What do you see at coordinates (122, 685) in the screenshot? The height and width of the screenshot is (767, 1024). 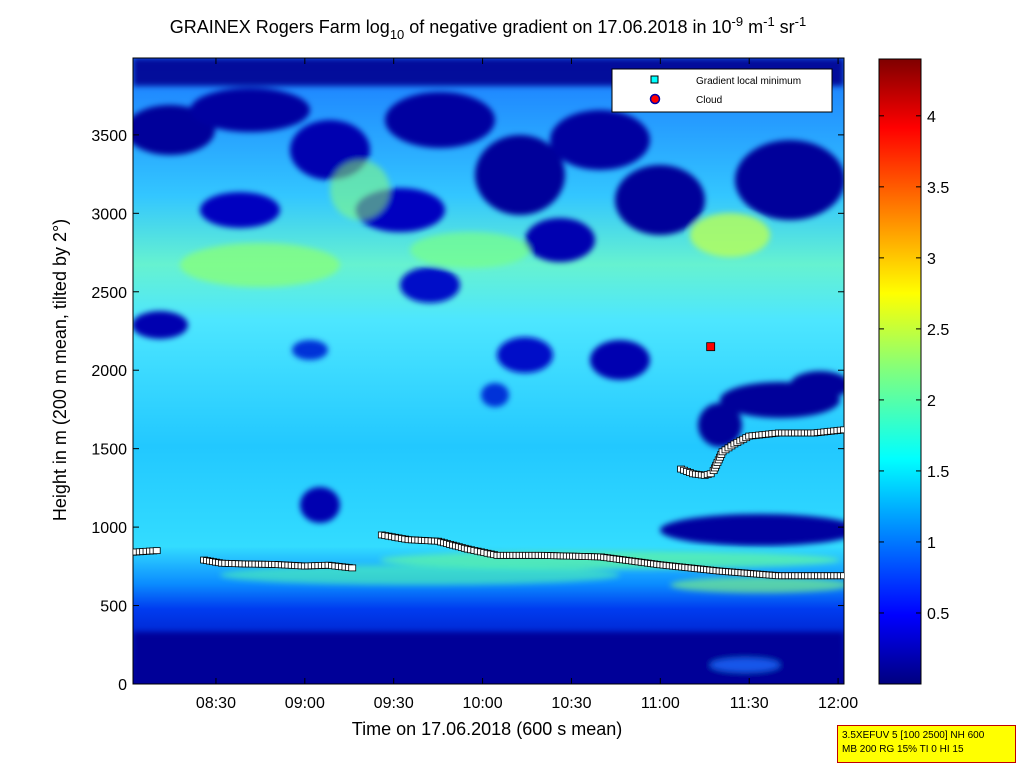 I see `y-tick-label: 0` at bounding box center [122, 685].